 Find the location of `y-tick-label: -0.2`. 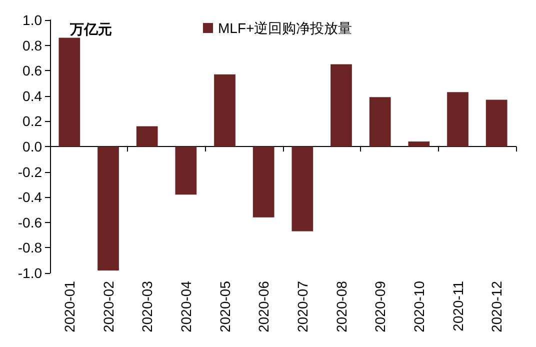

y-tick-label: -0.2 is located at coordinates (30, 172).